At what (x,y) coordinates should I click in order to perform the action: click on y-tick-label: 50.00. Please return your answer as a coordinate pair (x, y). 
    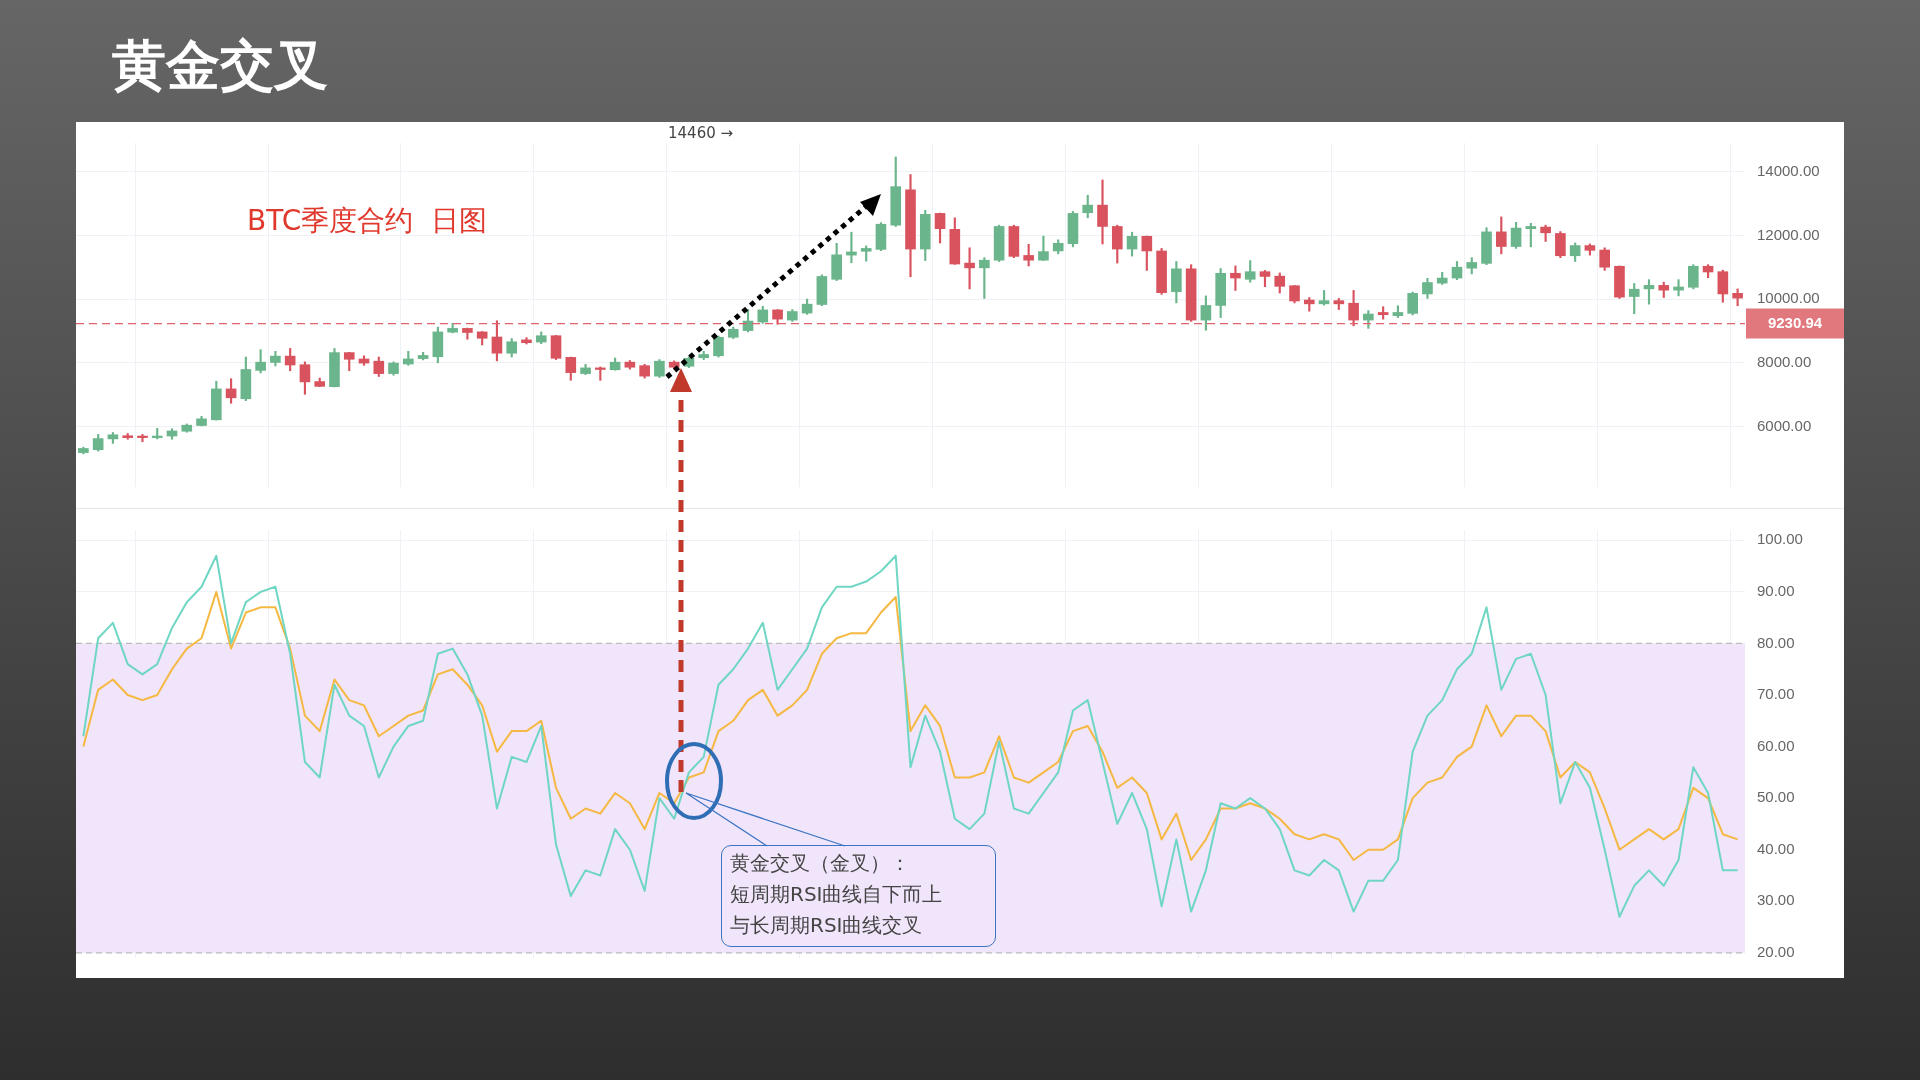
    Looking at the image, I should click on (1776, 797).